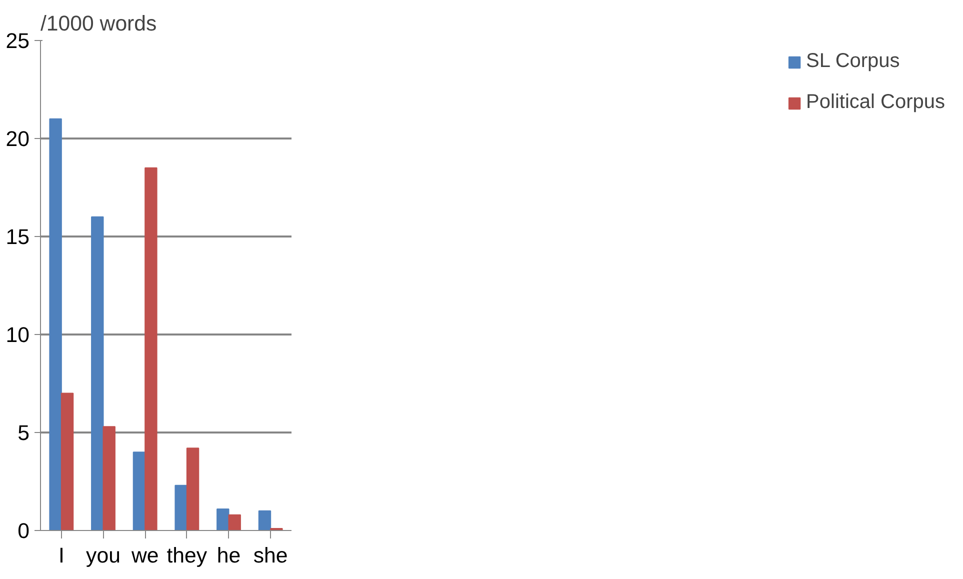 The height and width of the screenshot is (579, 963). Describe the element at coordinates (853, 61) in the screenshot. I see `legend-label: SL Corpus` at that location.